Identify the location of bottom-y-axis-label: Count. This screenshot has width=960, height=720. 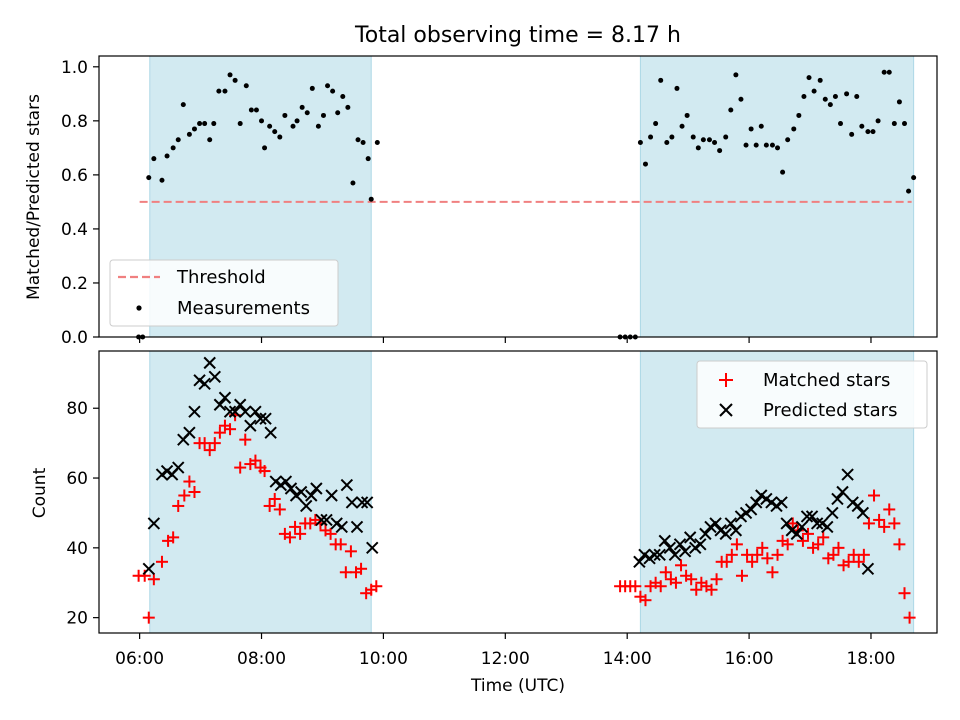
(40, 492).